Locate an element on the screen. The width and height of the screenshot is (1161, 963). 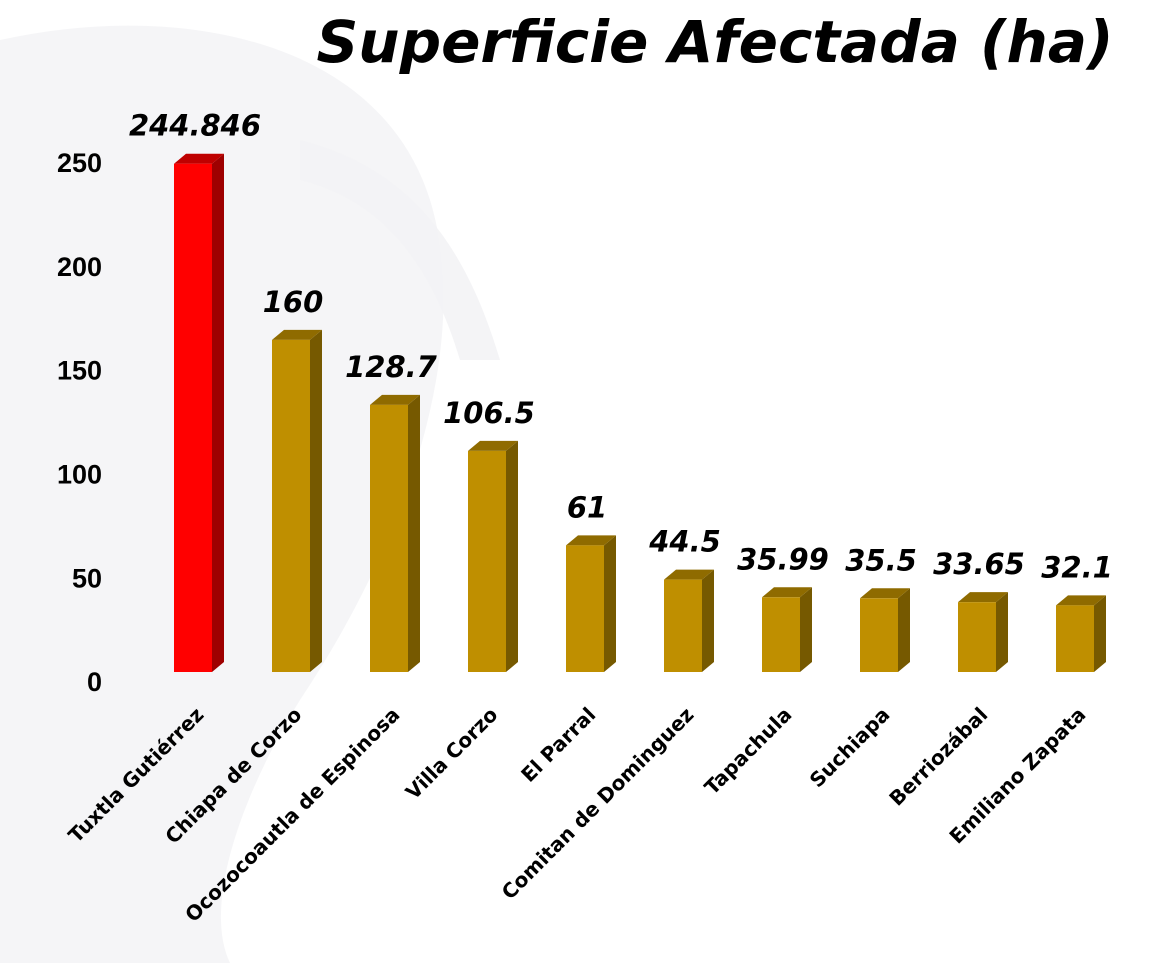
y-tick-label: 200 is located at coordinates (79, 267).